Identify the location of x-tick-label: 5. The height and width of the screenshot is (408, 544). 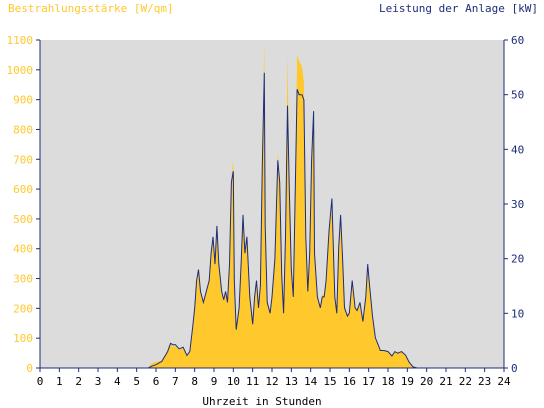
(136, 381).